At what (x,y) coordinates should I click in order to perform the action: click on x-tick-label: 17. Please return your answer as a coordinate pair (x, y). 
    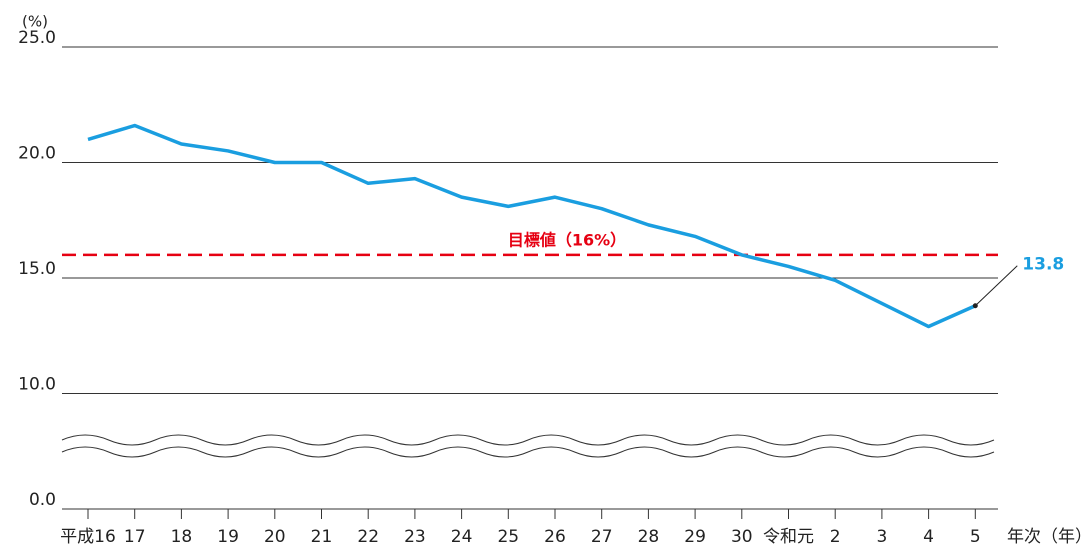
    Looking at the image, I should click on (135, 537).